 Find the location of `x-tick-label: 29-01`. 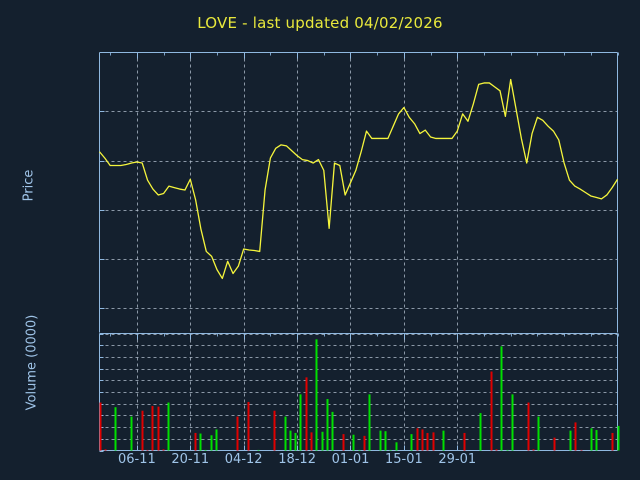

x-tick-label: 29-01 is located at coordinates (457, 459).